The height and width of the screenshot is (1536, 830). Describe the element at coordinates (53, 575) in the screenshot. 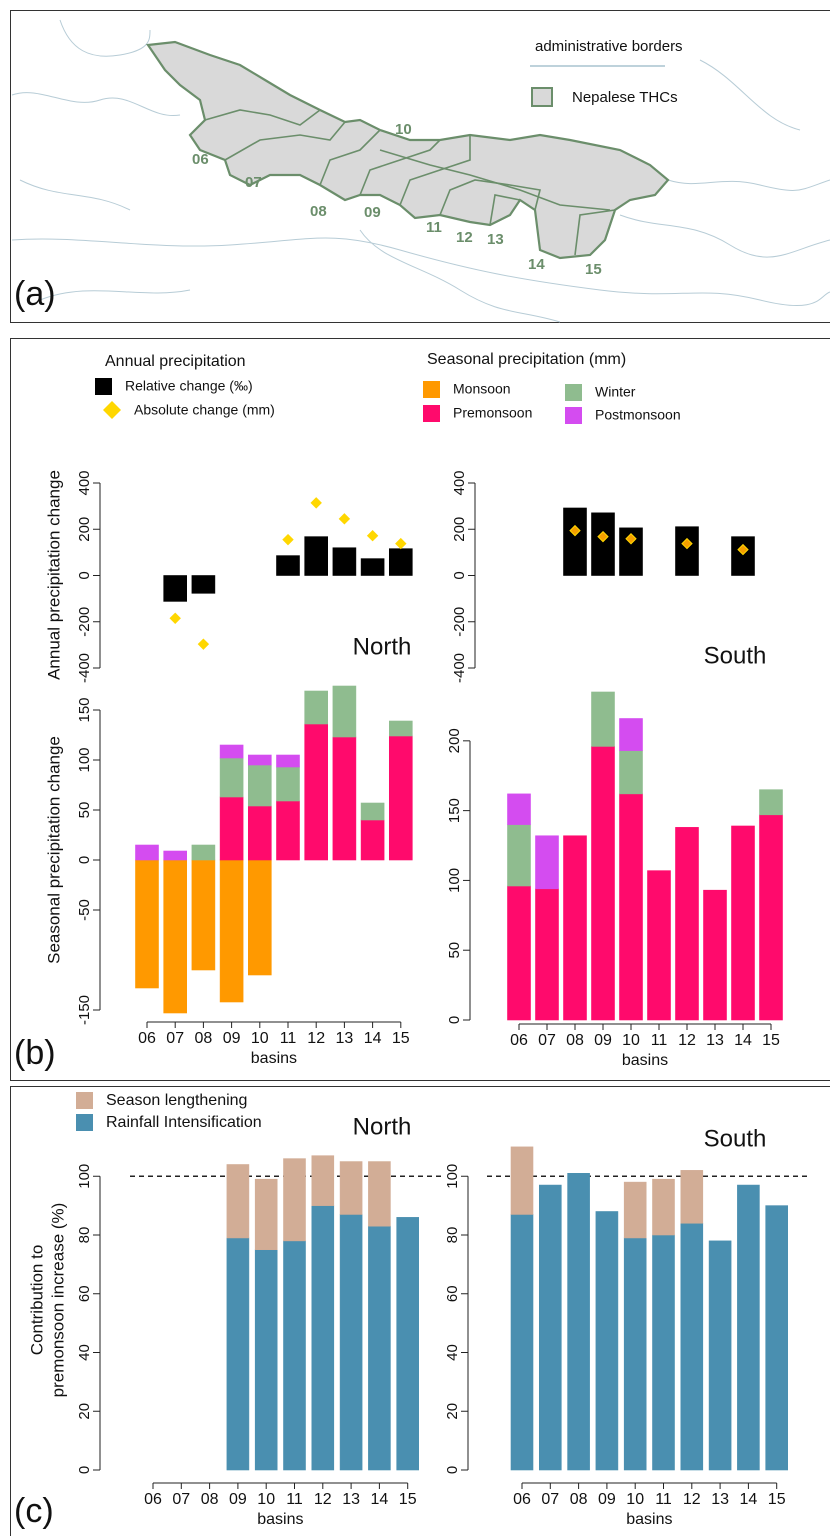

I see `y-axis-title: Annual precipitation change` at that location.